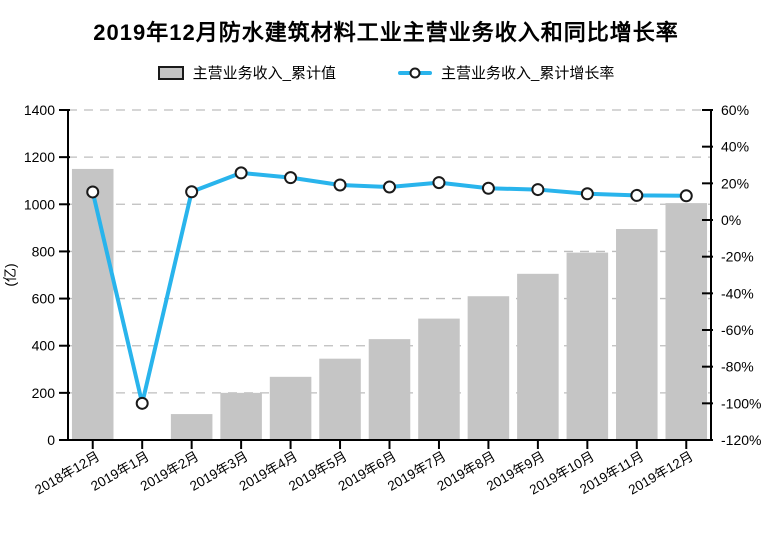  What do you see at coordinates (731, 220) in the screenshot?
I see `right-tick-label: 0%` at bounding box center [731, 220].